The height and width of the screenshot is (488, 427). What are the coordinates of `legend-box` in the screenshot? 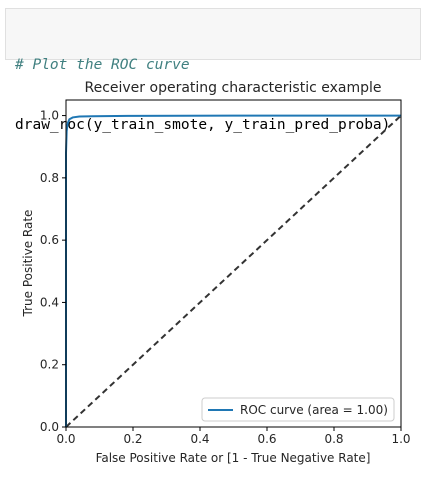 It's located at (298, 409).